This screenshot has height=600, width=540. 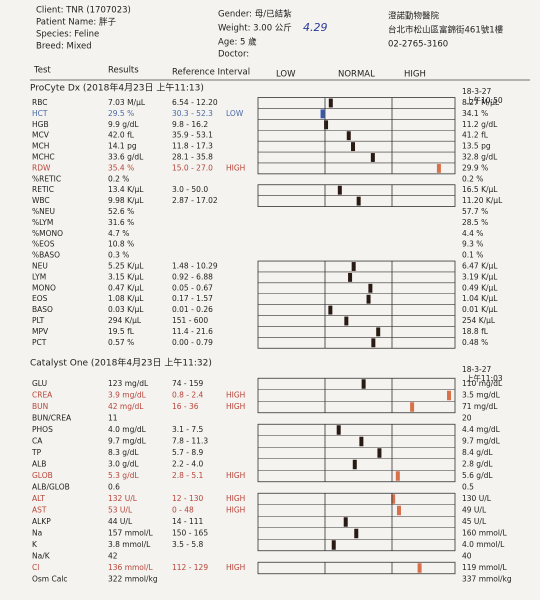 What do you see at coordinates (120, 510) in the screenshot?
I see `result: 53 U/L` at bounding box center [120, 510].